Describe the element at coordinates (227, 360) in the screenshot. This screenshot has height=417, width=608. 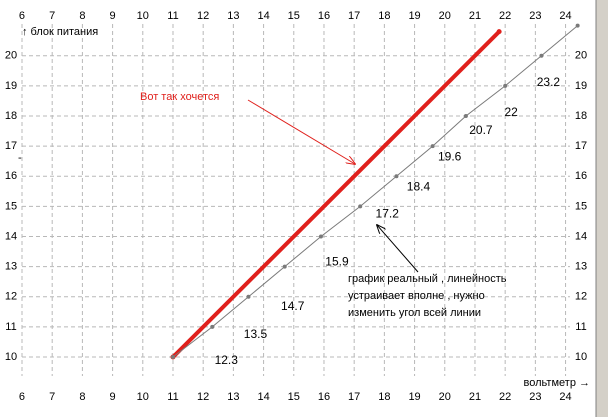
I see `data-label: 12.3` at that location.